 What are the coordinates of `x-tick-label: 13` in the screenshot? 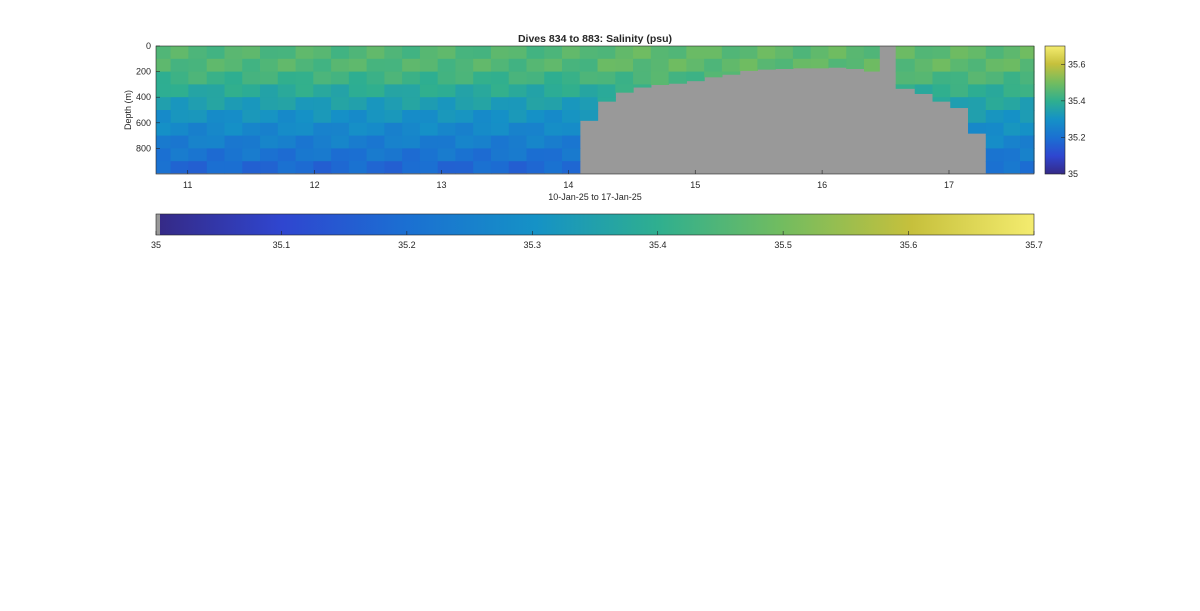 It's located at (441, 185).